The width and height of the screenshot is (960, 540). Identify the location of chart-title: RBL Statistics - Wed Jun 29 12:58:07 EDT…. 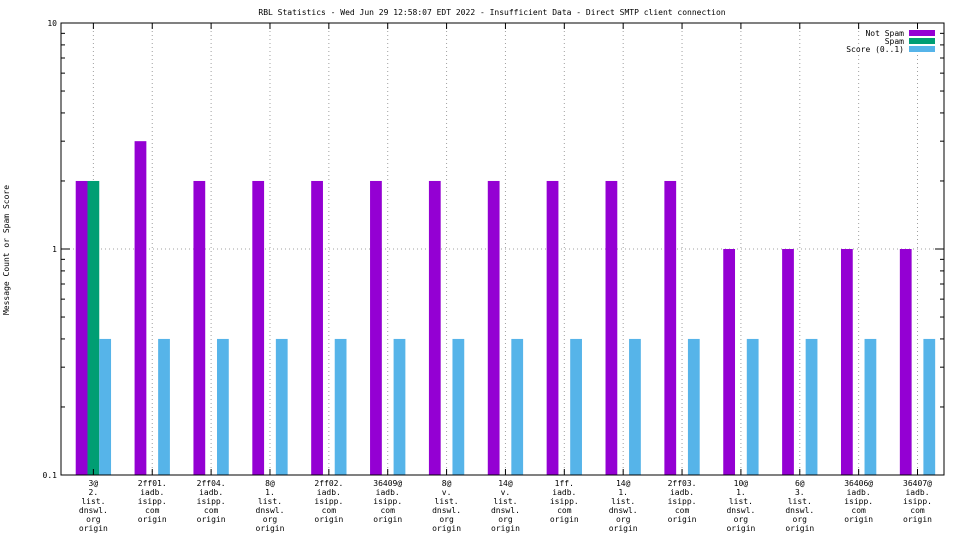
(491, 12).